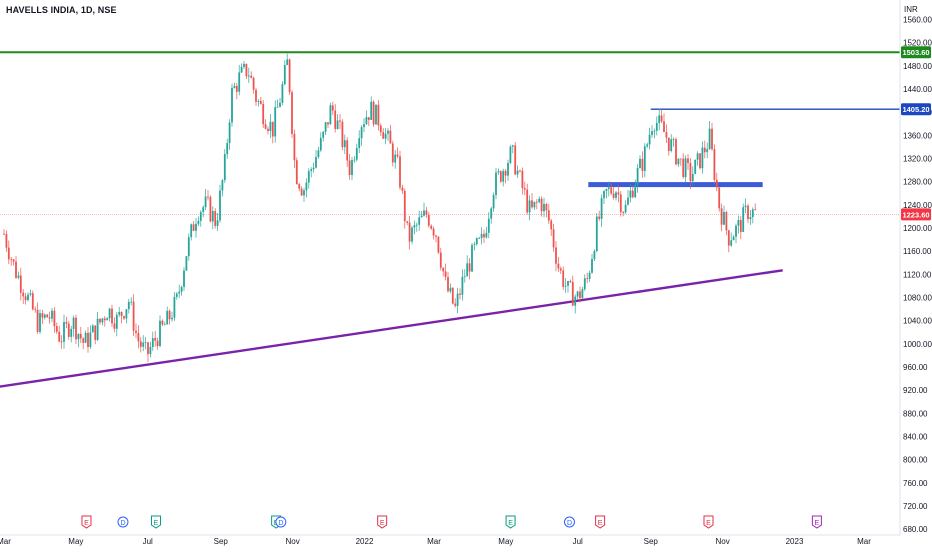 This screenshot has width=932, height=555. What do you see at coordinates (155, 522) in the screenshot?
I see `event-marker-2: E` at bounding box center [155, 522].